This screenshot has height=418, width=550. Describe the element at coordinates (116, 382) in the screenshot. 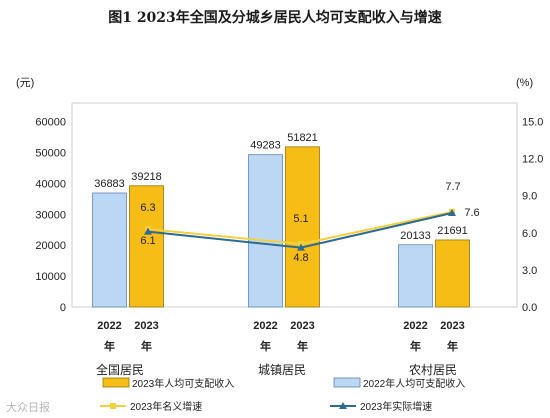

I see `legend-2023-swatch` at that location.